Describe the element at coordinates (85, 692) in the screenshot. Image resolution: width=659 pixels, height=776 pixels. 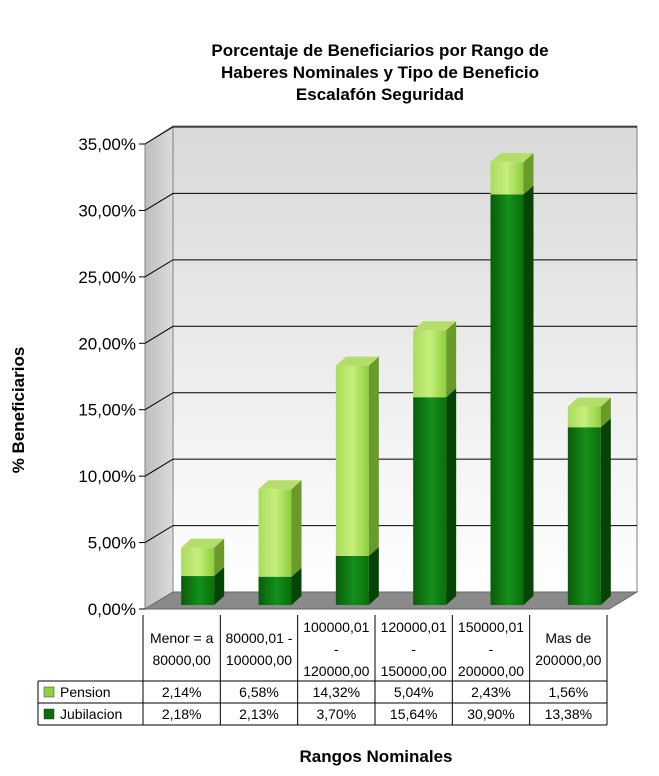
I see `legend-label: Pension` at that location.